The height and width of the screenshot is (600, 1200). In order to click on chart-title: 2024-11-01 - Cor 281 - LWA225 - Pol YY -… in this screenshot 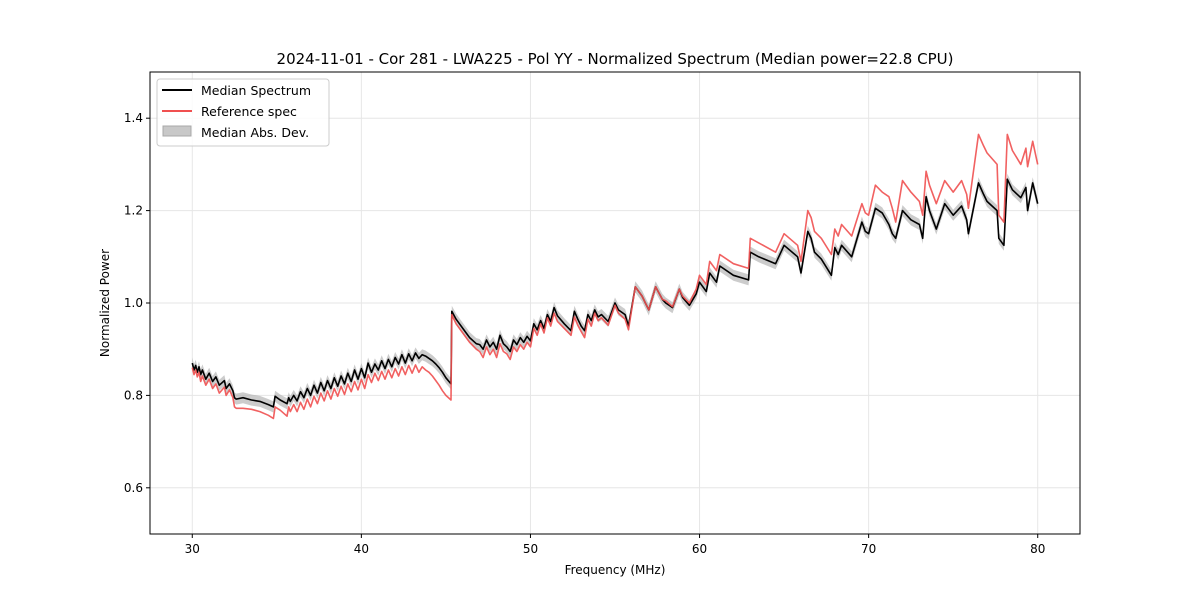, I will do `click(615, 59)`.